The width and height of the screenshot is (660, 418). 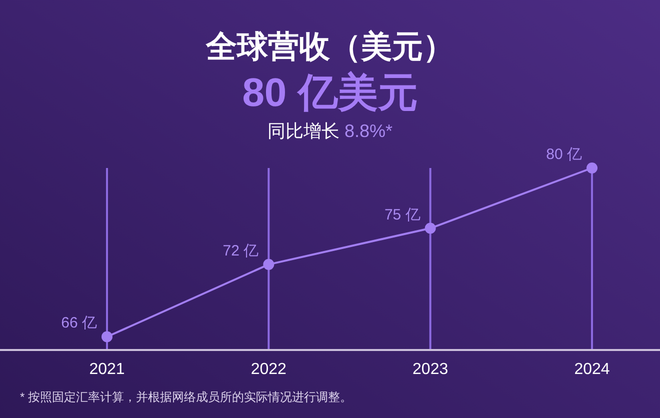 What do you see at coordinates (268, 369) in the screenshot?
I see `x-tick-label: 2022` at bounding box center [268, 369].